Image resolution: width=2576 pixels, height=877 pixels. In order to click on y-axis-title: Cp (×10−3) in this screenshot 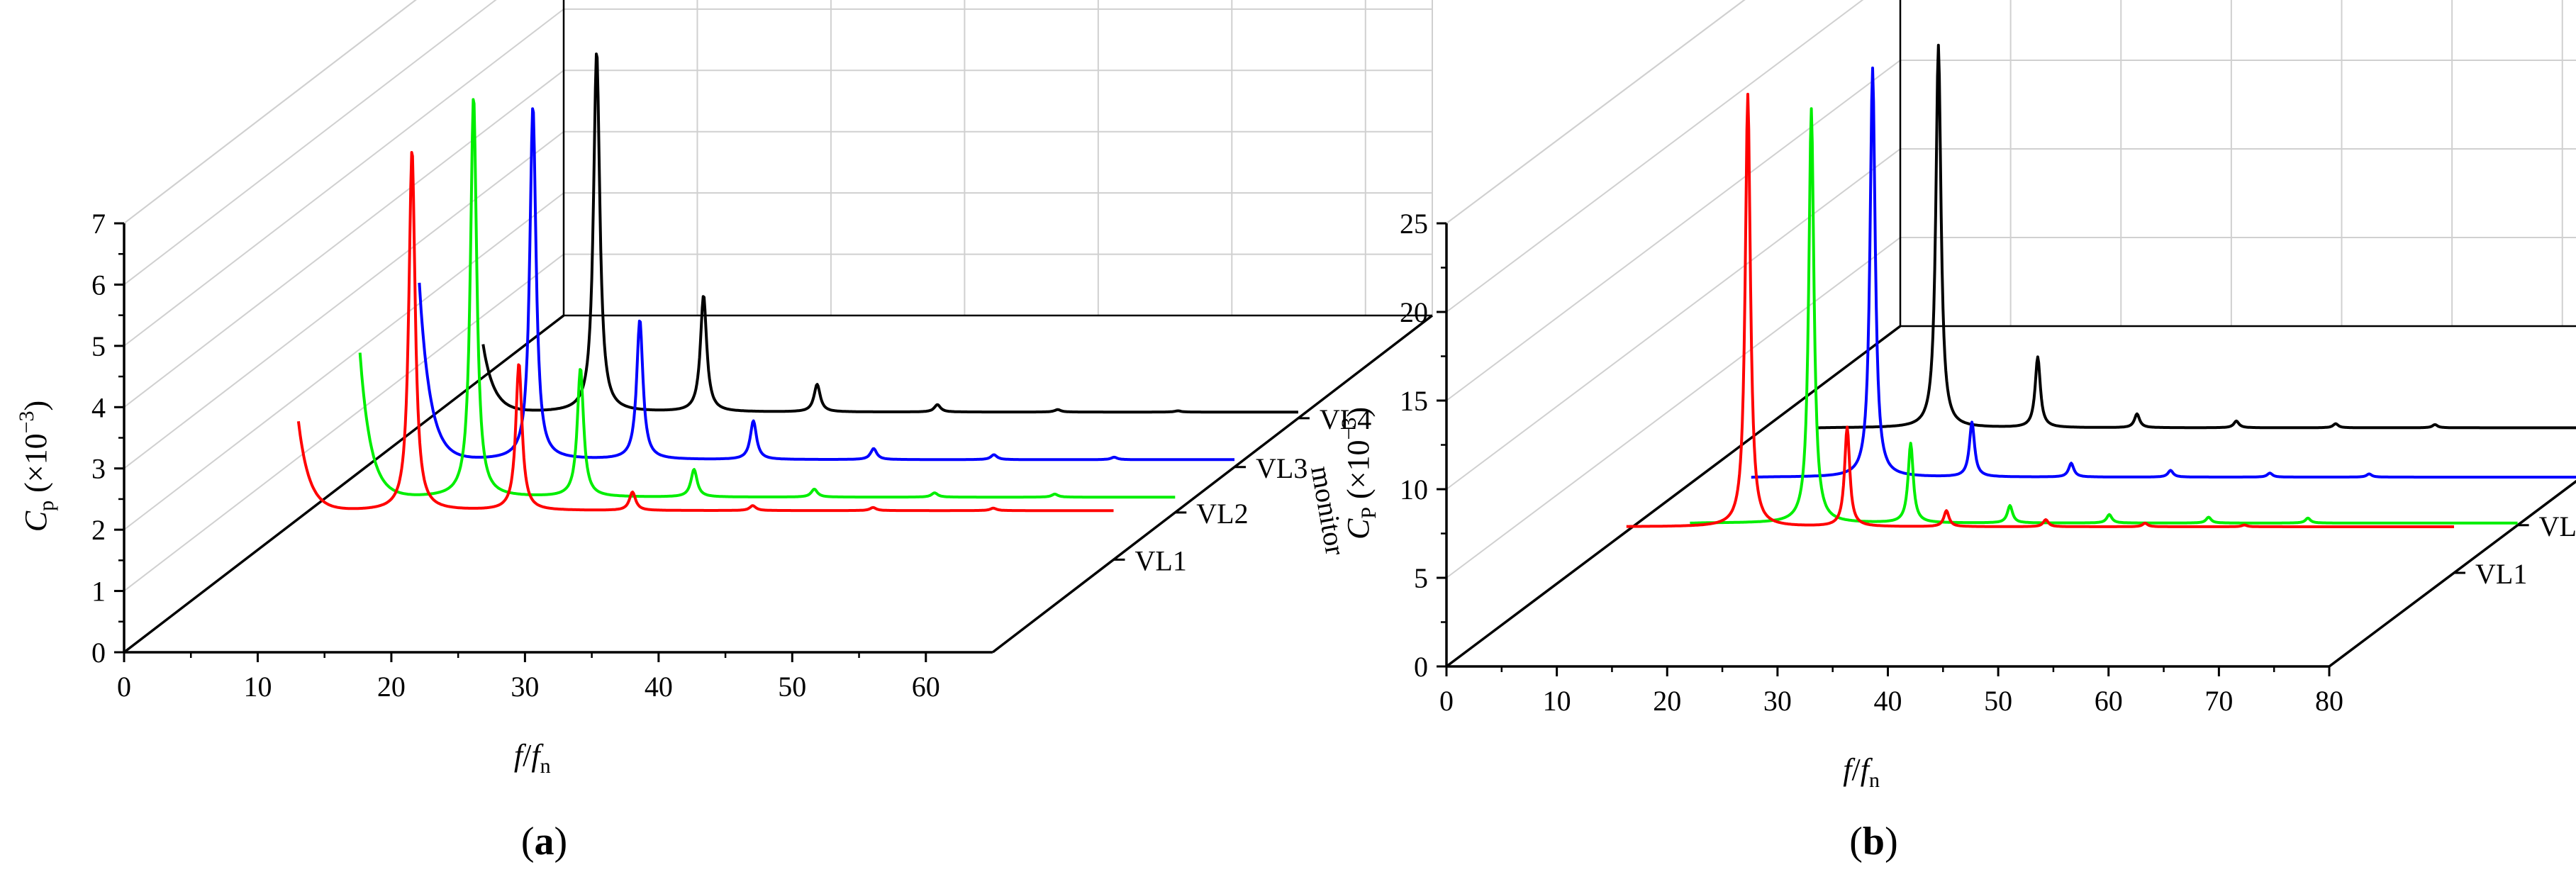, I will do `click(36, 466)`.